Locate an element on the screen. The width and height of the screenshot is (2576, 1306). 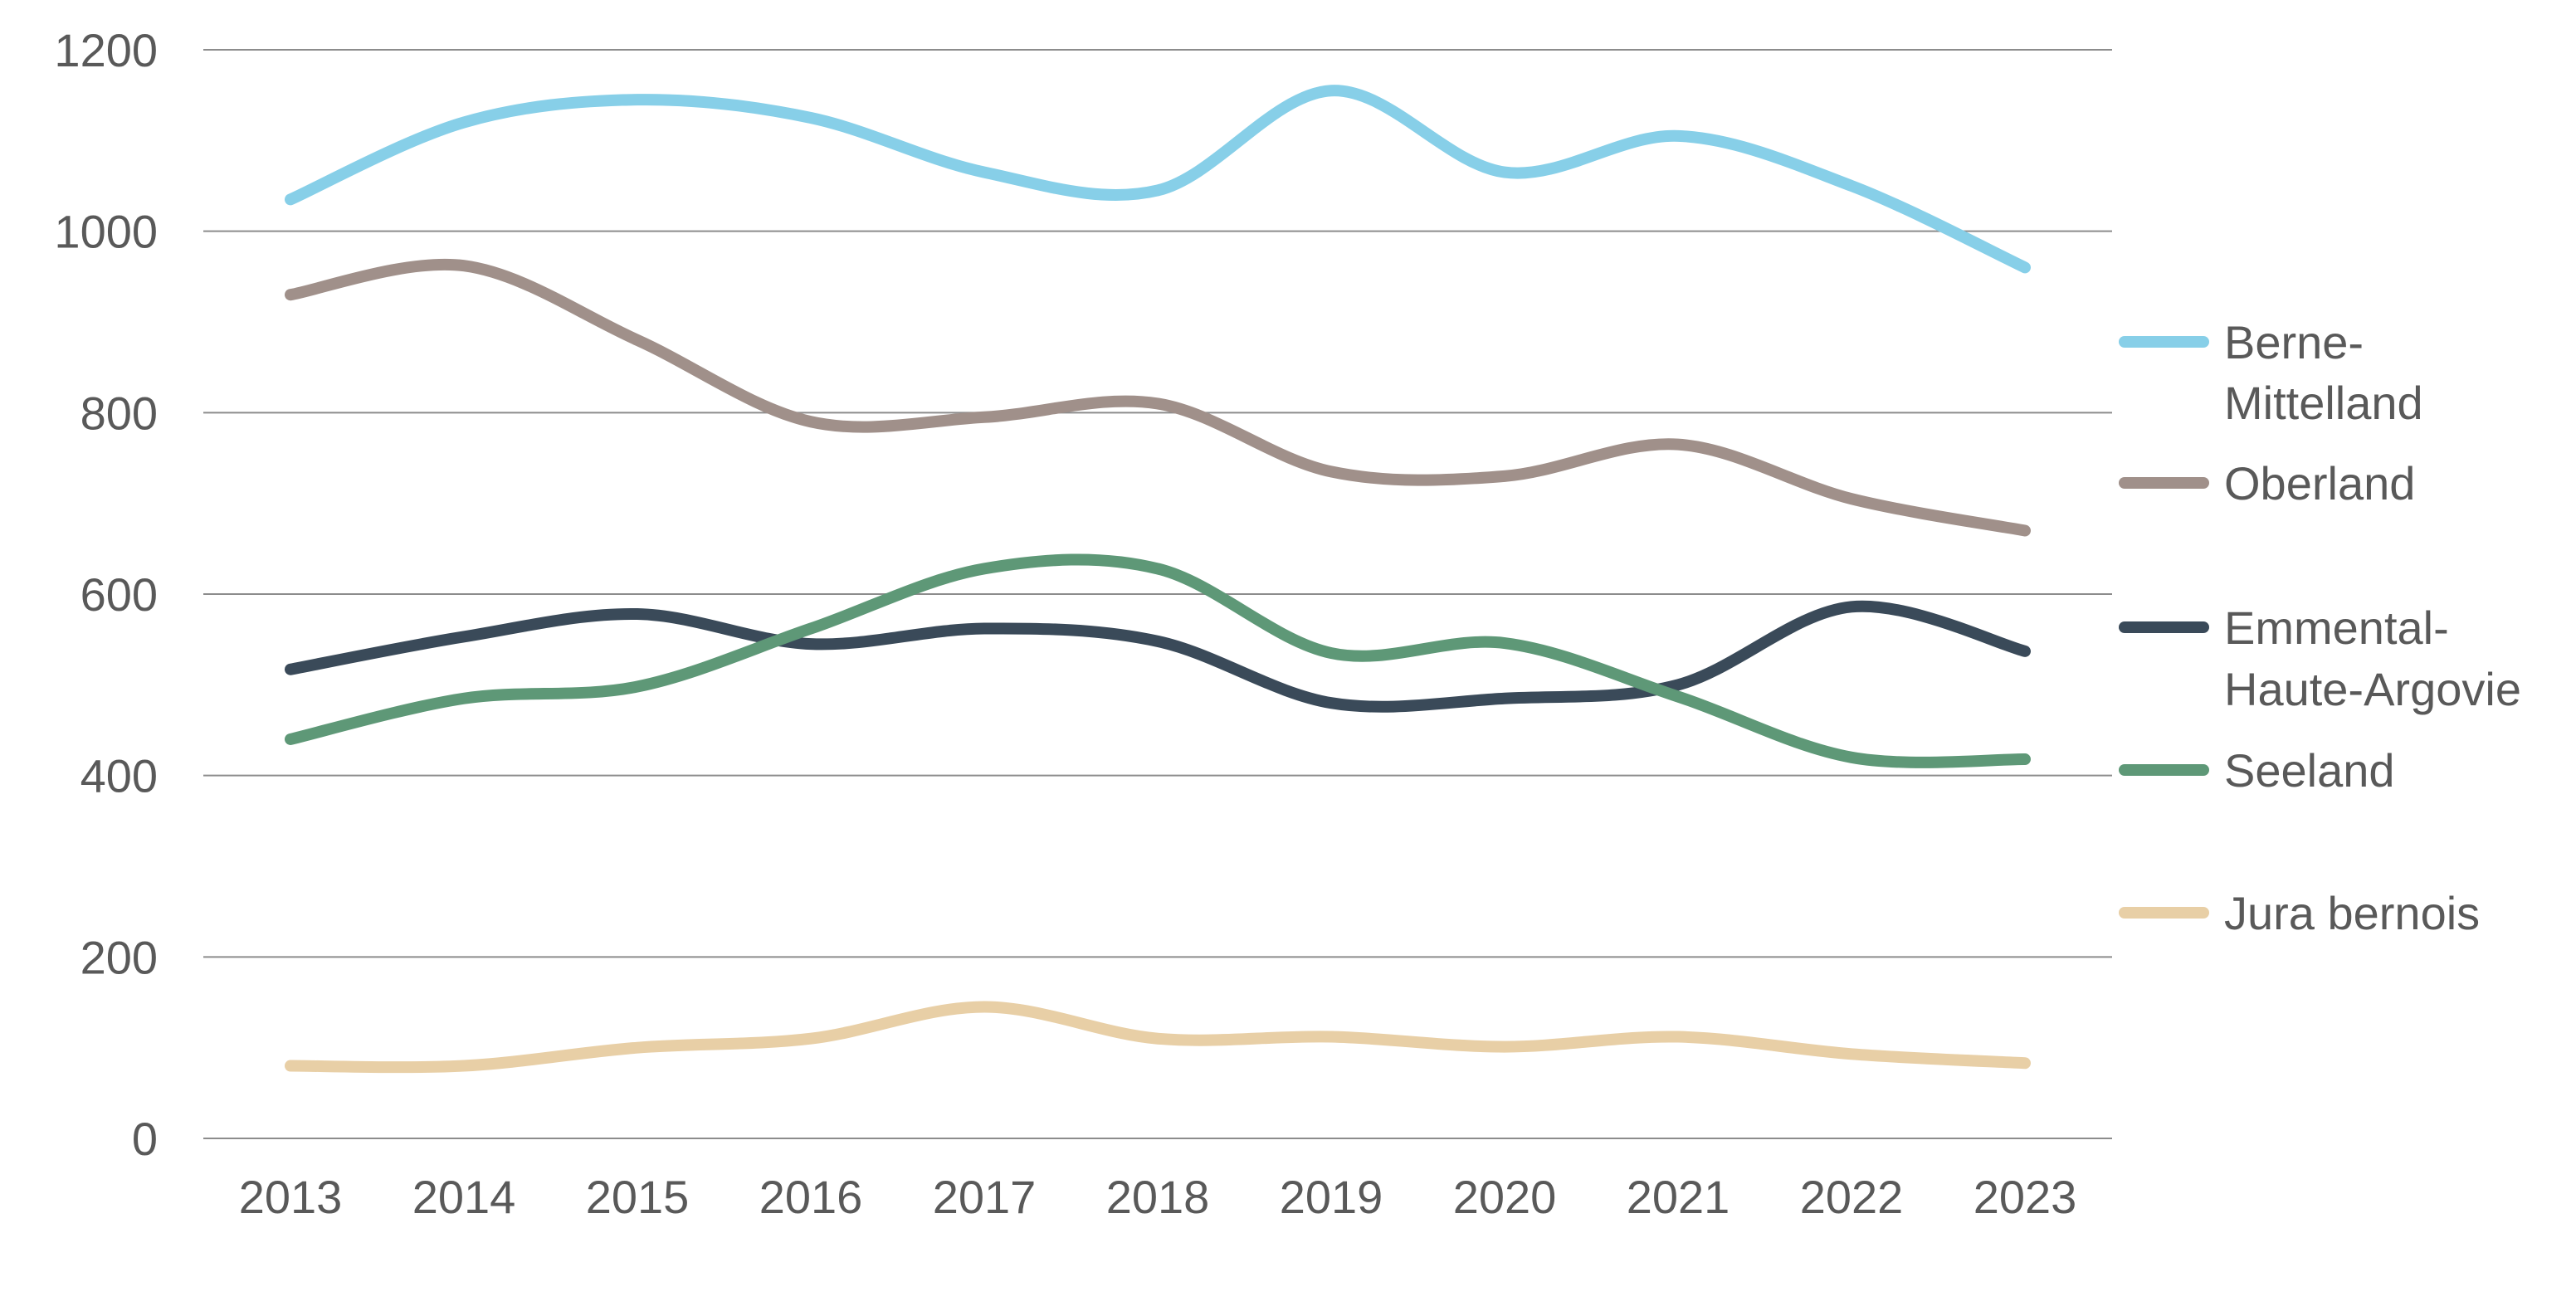
legend-label: Jura bernois is located at coordinates (2352, 913).